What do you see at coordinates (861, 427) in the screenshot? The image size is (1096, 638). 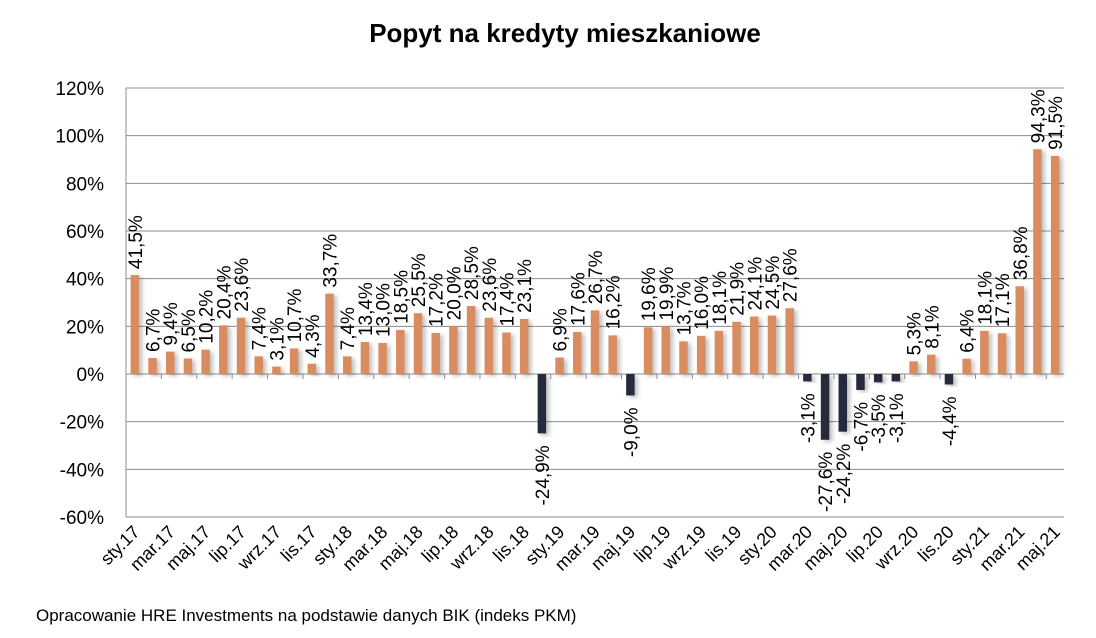 I see `data-label: -6,7%` at bounding box center [861, 427].